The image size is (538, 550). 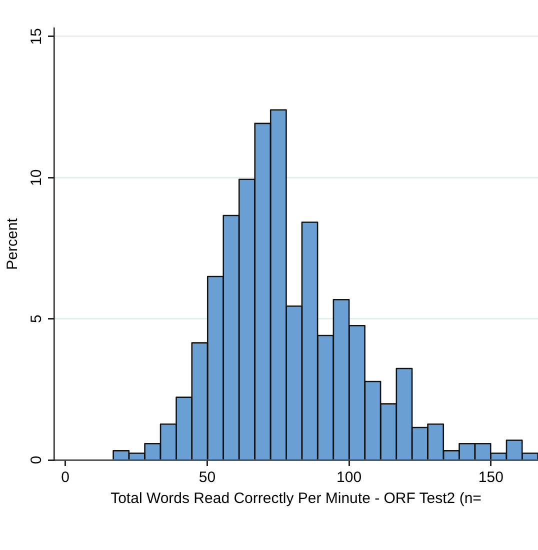 I want to click on x-tick-label: 100, so click(x=349, y=477).